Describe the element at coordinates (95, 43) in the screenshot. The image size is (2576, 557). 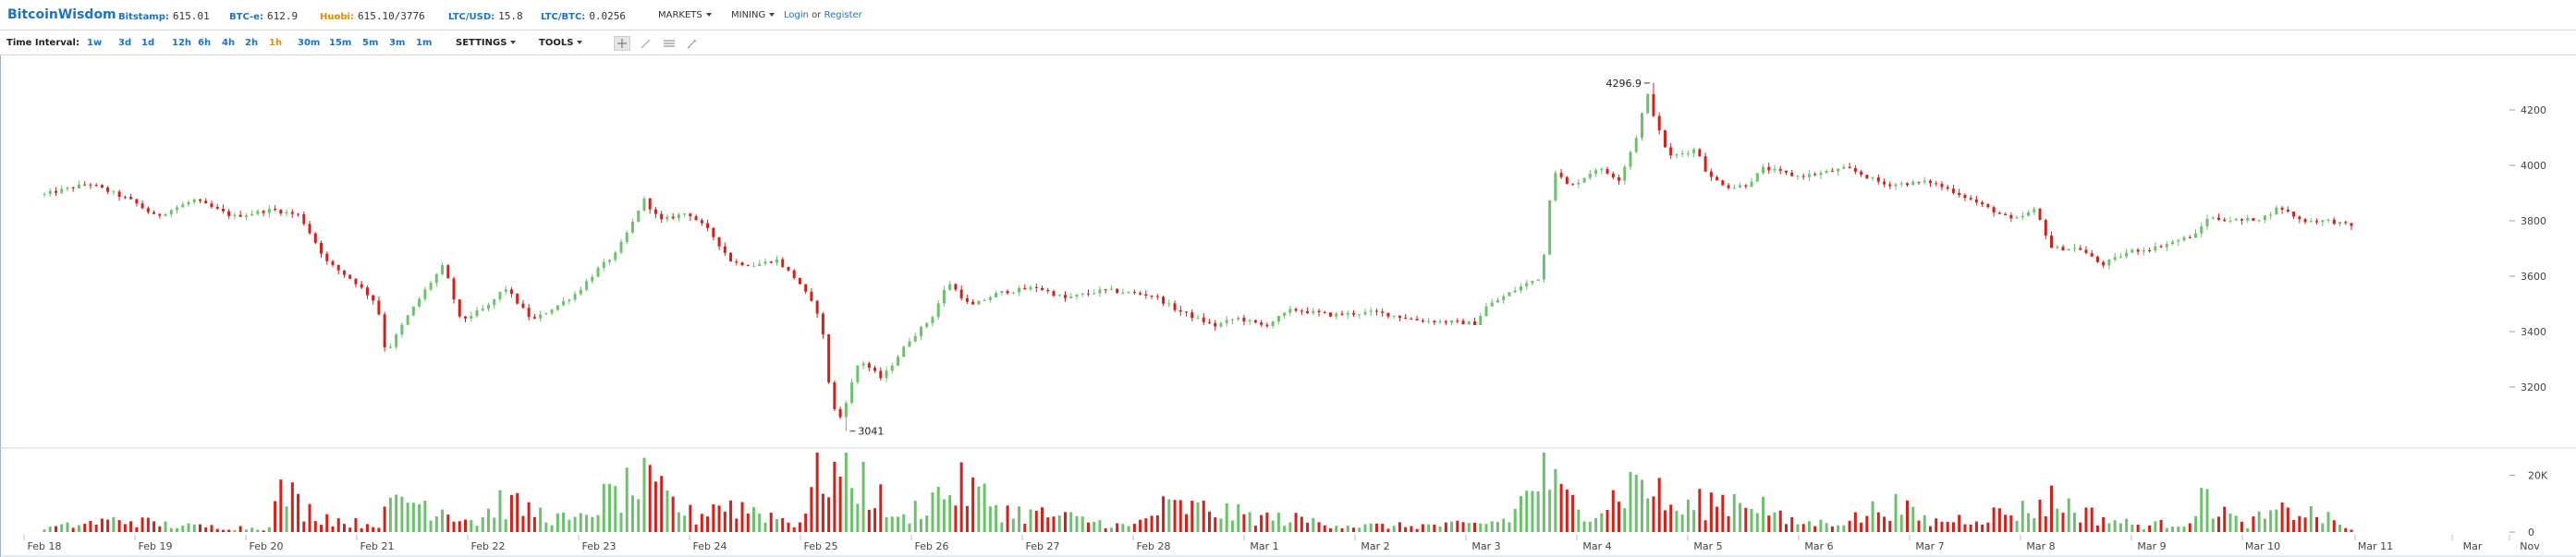
I see `interval-1w: 1w` at that location.